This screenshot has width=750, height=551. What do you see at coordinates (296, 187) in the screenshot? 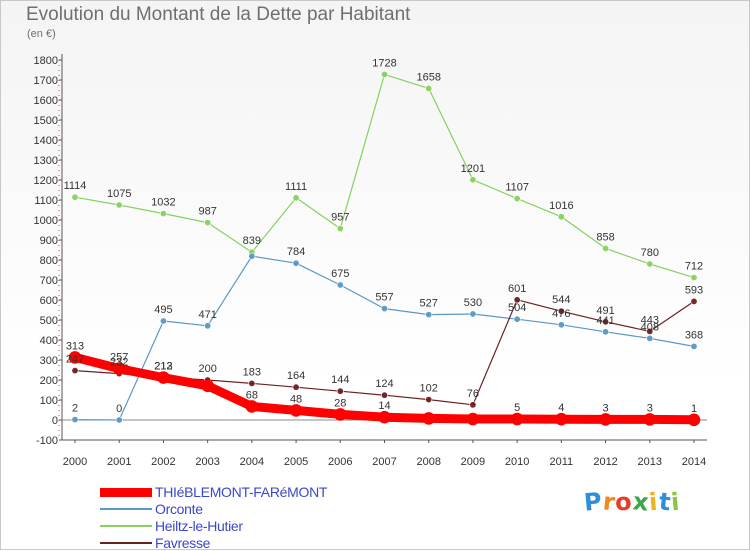
I see `data-label: 1111` at bounding box center [296, 187].